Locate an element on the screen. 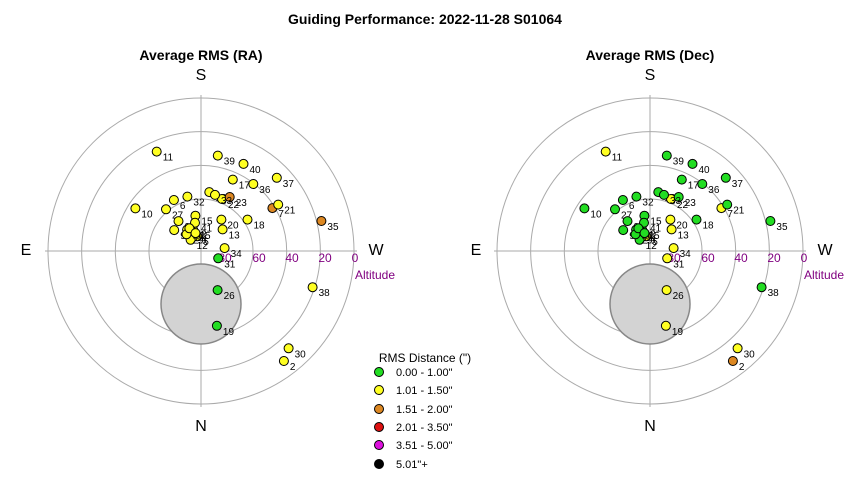 The image size is (850, 485). legend-label: 1.51 - 2.00" is located at coordinates (424, 410).